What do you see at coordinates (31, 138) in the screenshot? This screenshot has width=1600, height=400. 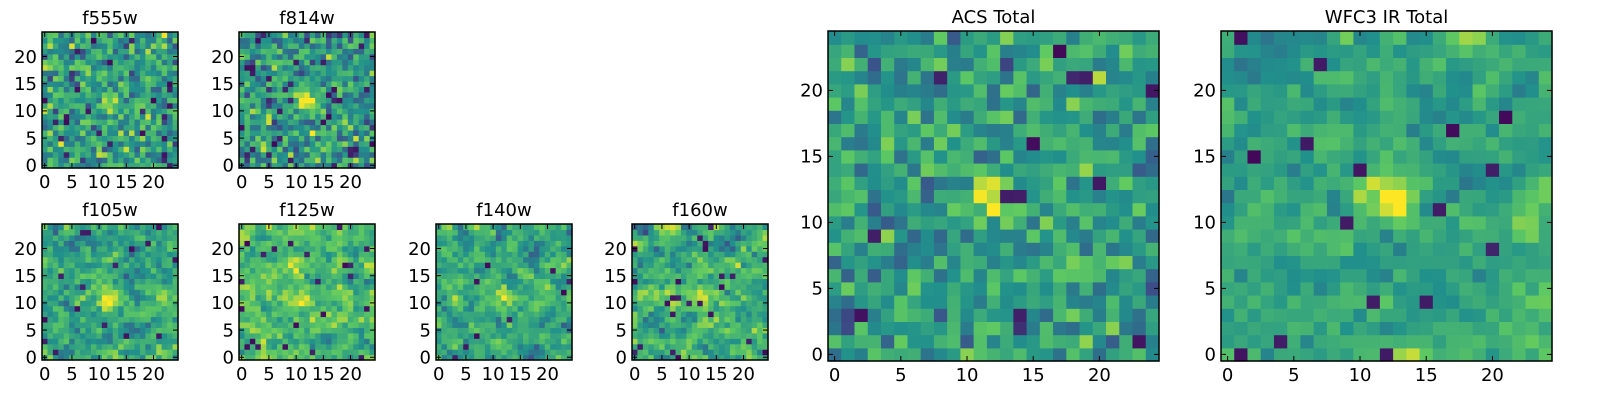 I see `y-tick-label: 5` at bounding box center [31, 138].